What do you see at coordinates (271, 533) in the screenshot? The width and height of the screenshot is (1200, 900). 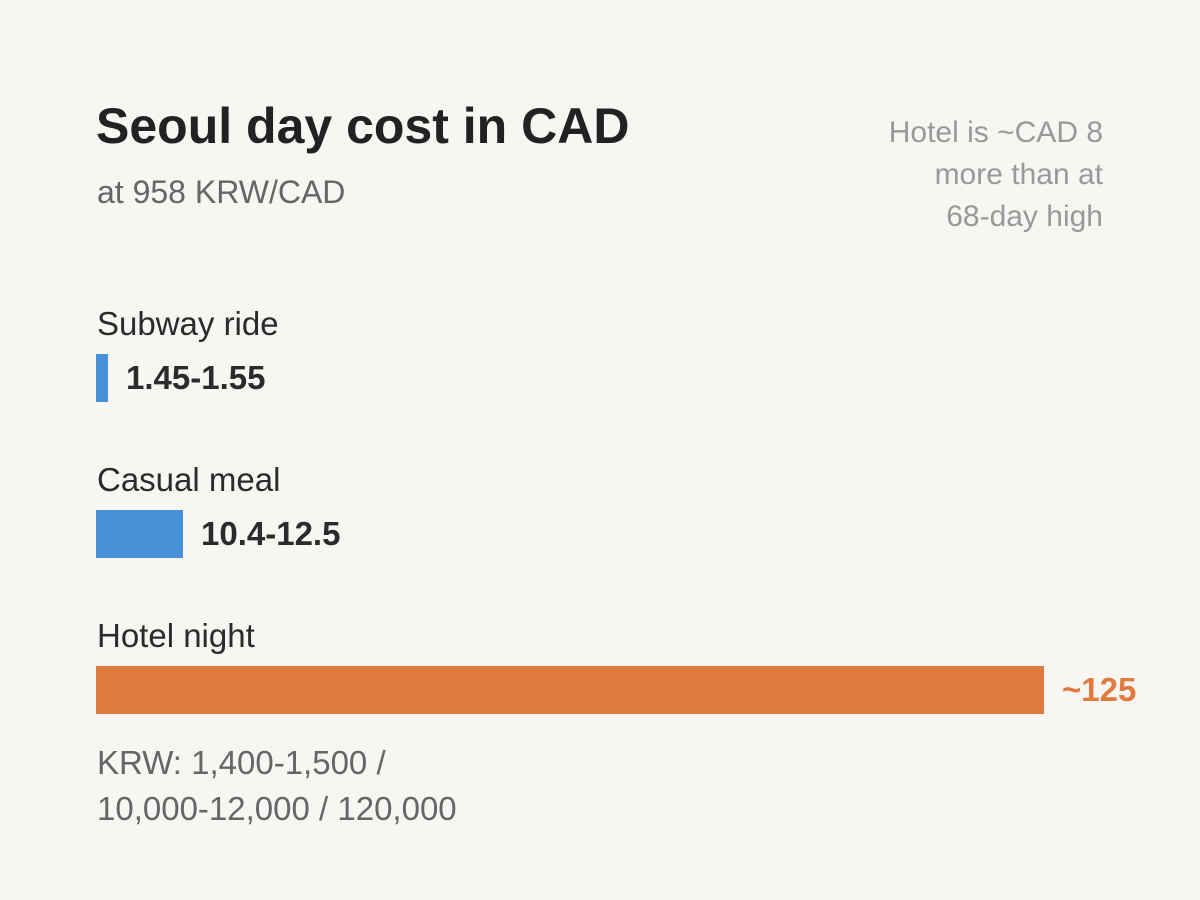 I see `value-label: 10.4-12.5` at bounding box center [271, 533].